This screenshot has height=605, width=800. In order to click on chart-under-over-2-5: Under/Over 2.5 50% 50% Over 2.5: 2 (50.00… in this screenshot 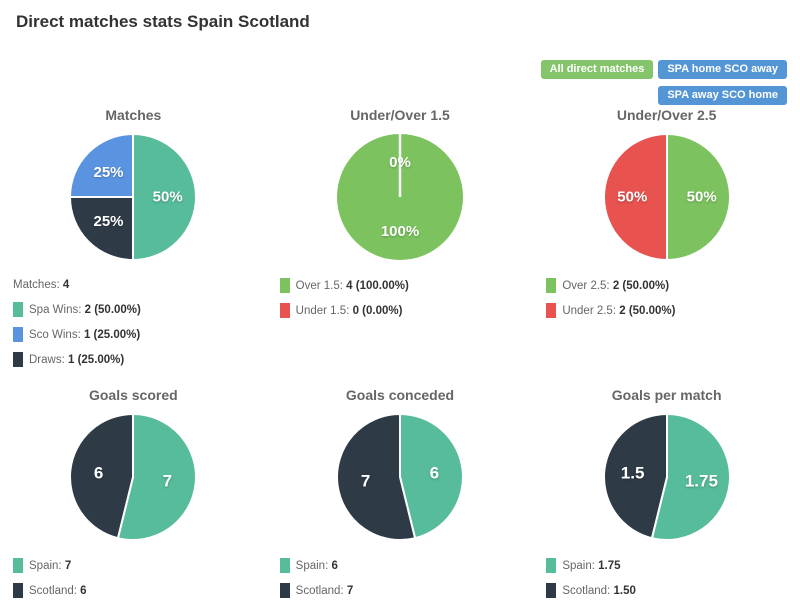, I will do `click(666, 239)`.